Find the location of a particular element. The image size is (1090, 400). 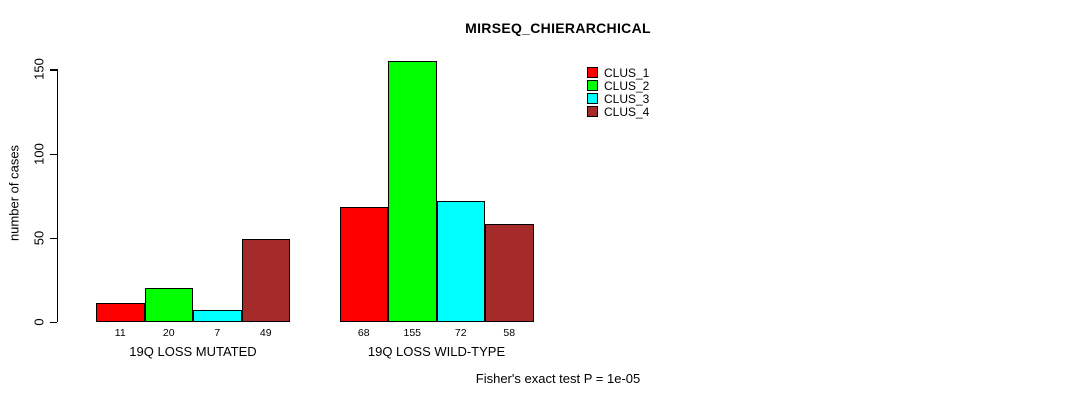

bar-value-label: 7 is located at coordinates (217, 333).